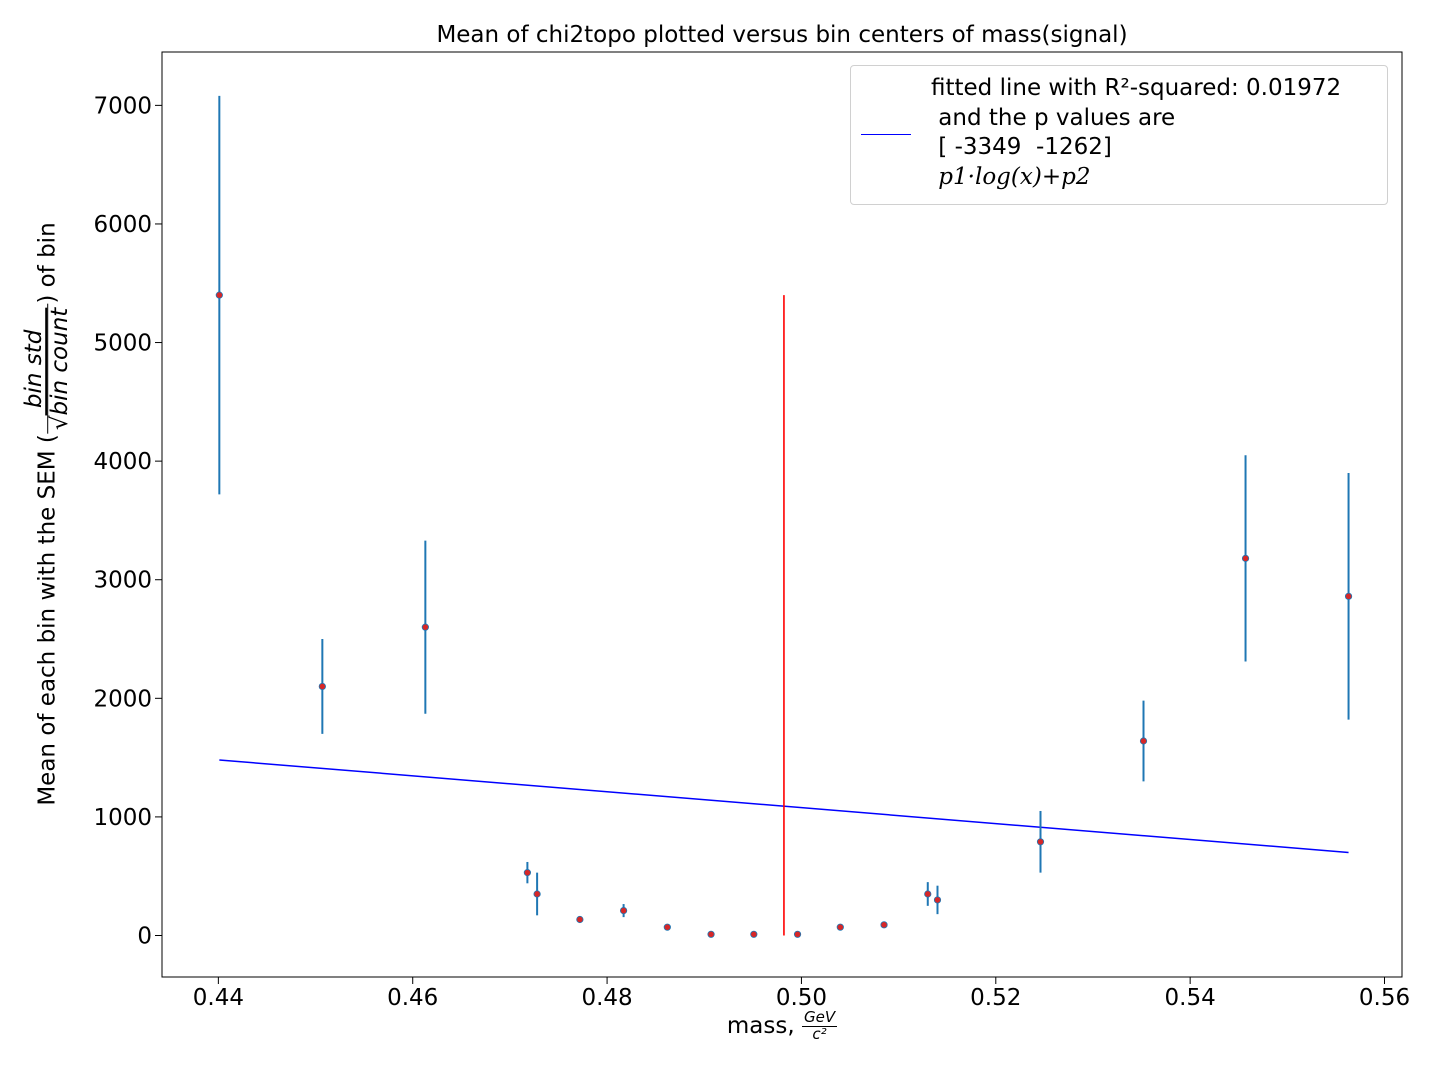  I want to click on y-axis-fraction-denominator-text: bin count, so click(60, 361).